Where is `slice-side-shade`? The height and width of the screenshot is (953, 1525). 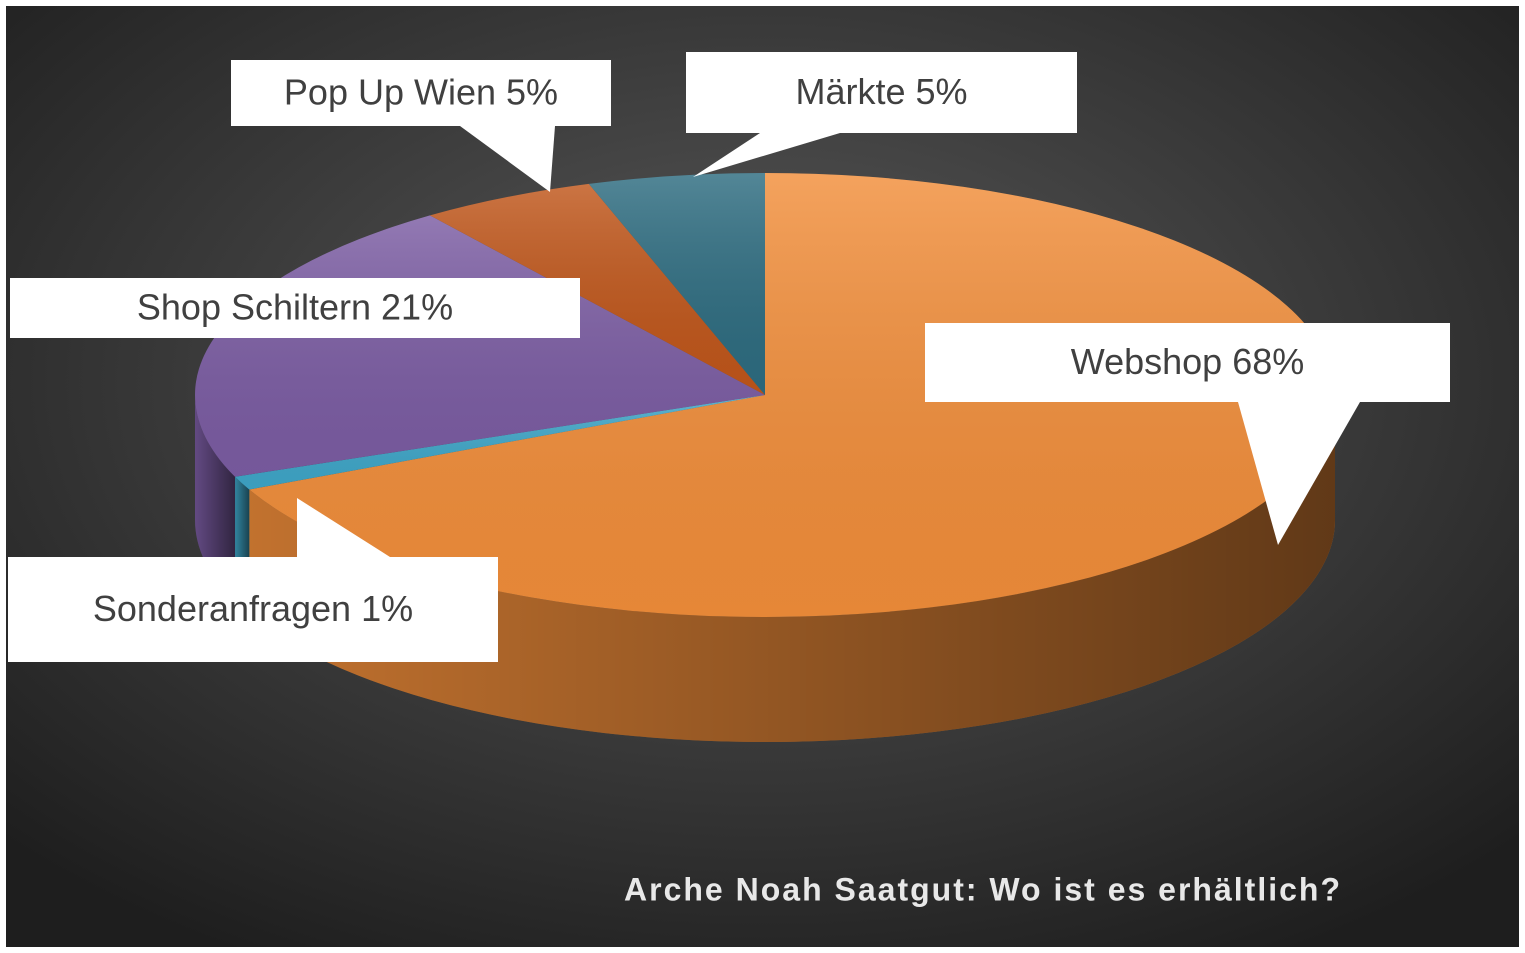 slice-side-shade is located at coordinates (215, 498).